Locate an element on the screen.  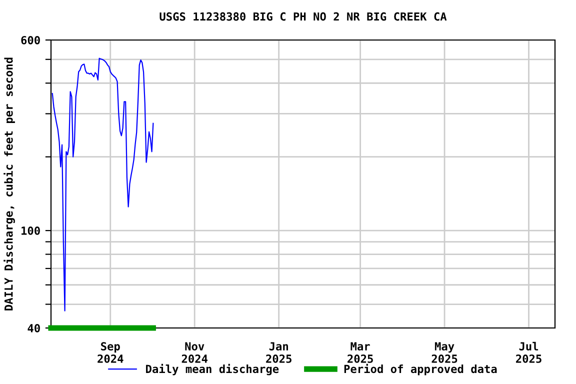
line-series is located at coordinates (103, 185).